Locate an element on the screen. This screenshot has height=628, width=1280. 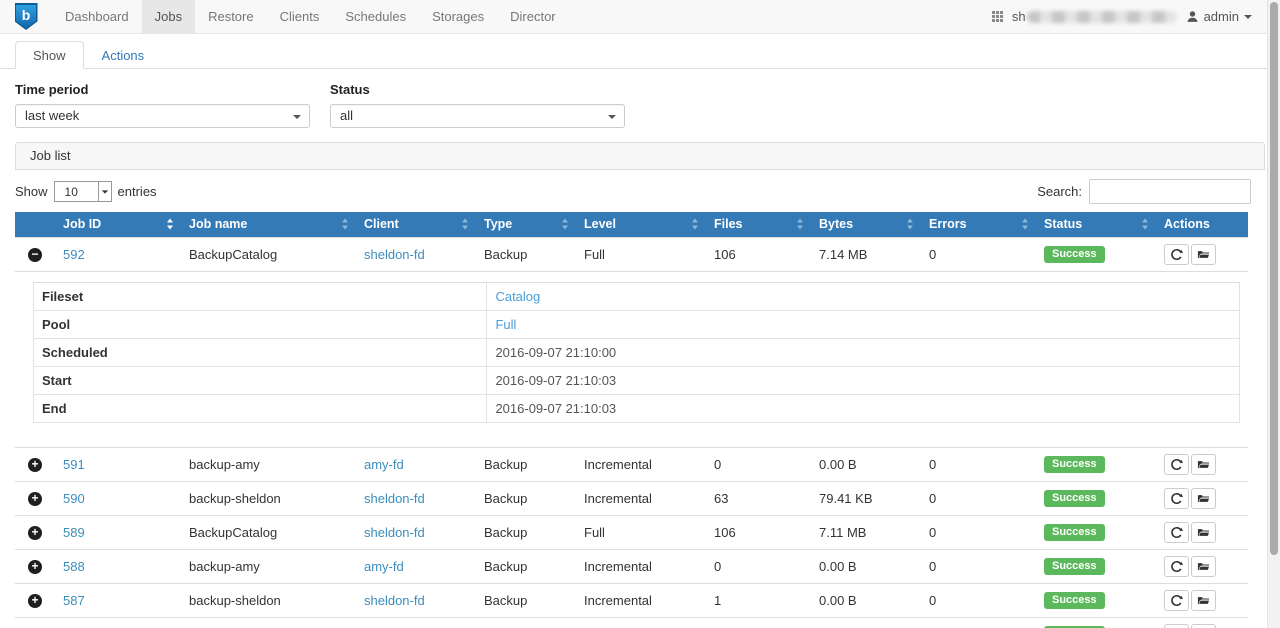
errors-cell: 0 is located at coordinates (978, 253).